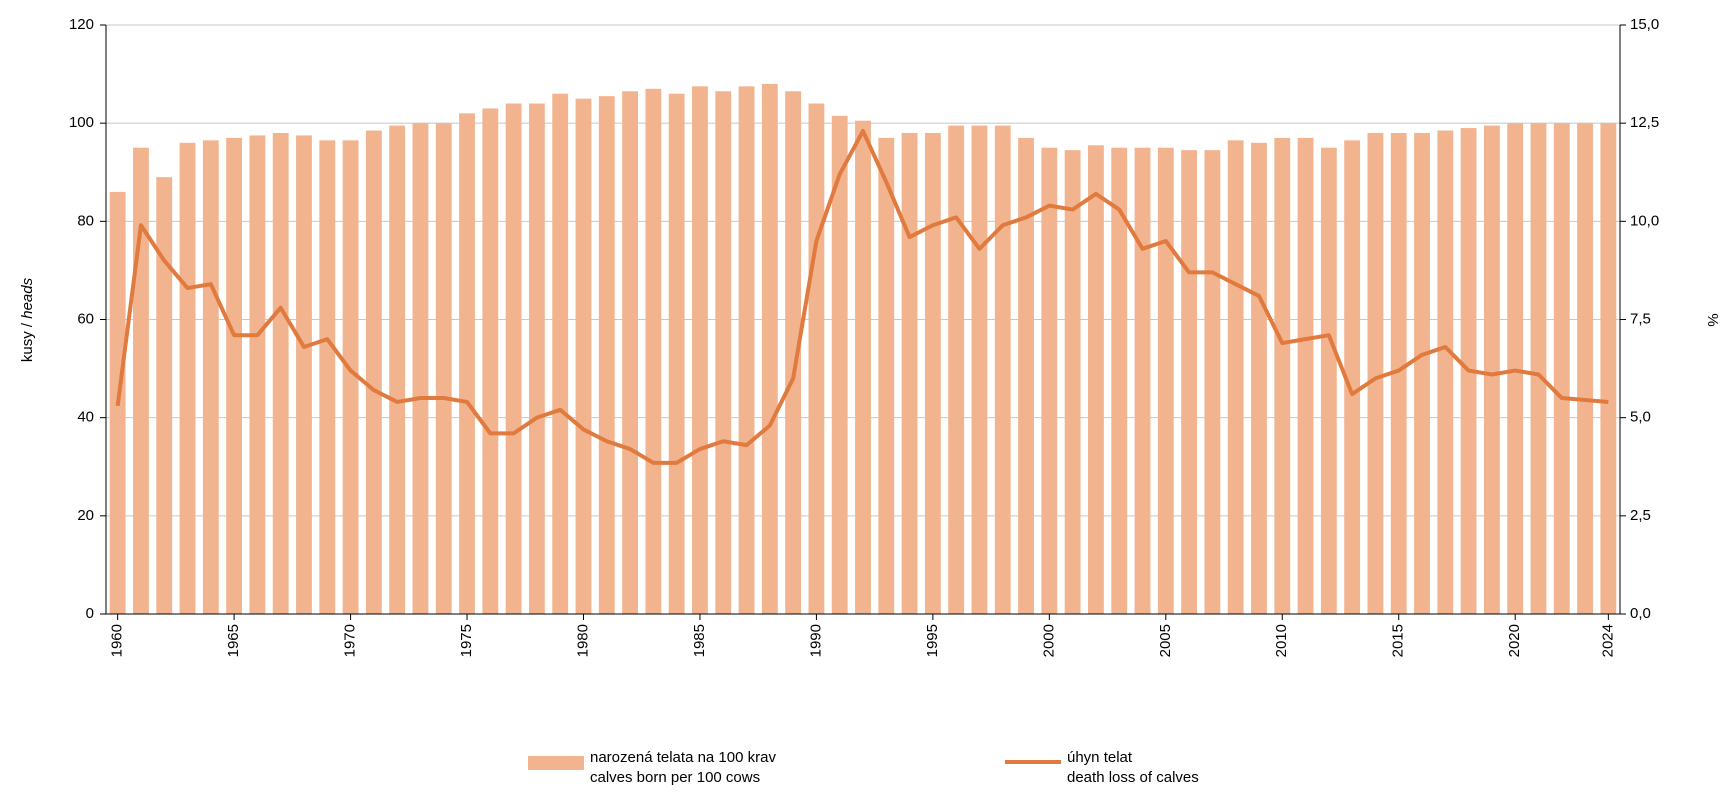 This screenshot has height=803, width=1724. Describe the element at coordinates (1712, 319) in the screenshot. I see `y2-axis-label: %` at that location.